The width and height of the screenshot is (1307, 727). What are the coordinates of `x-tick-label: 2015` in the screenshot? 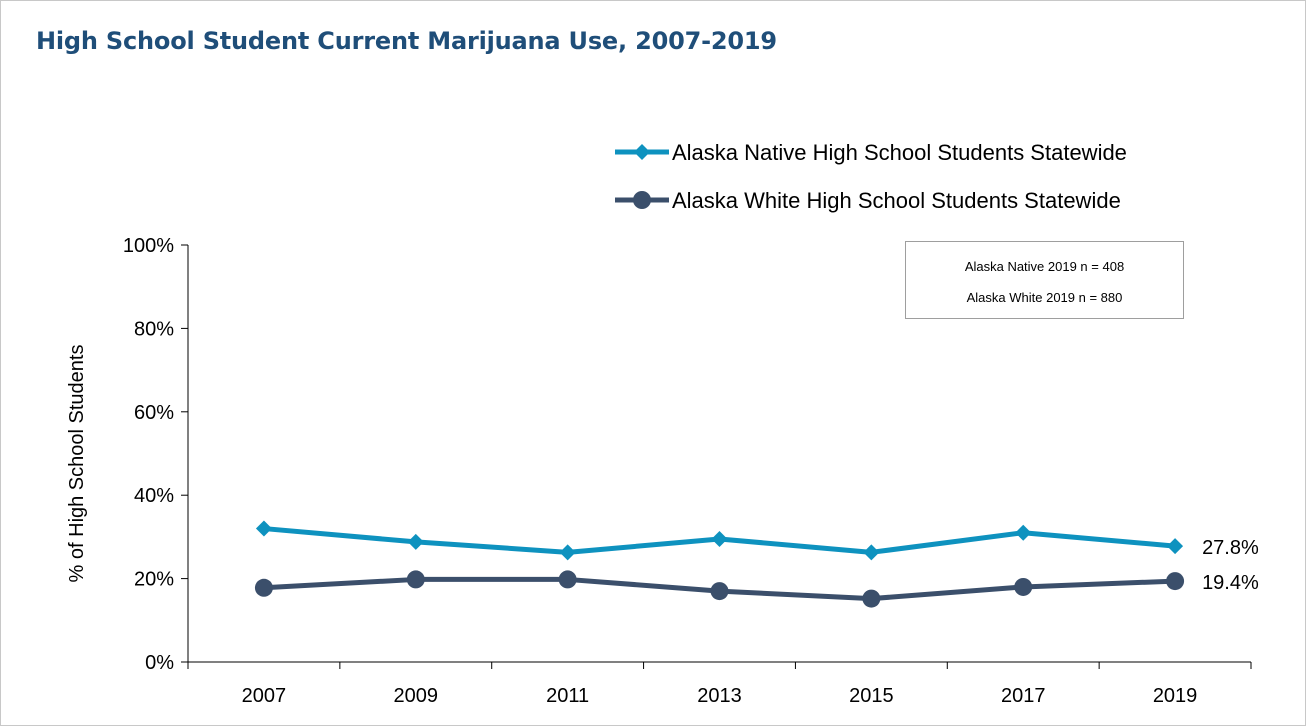 It's located at (871, 696).